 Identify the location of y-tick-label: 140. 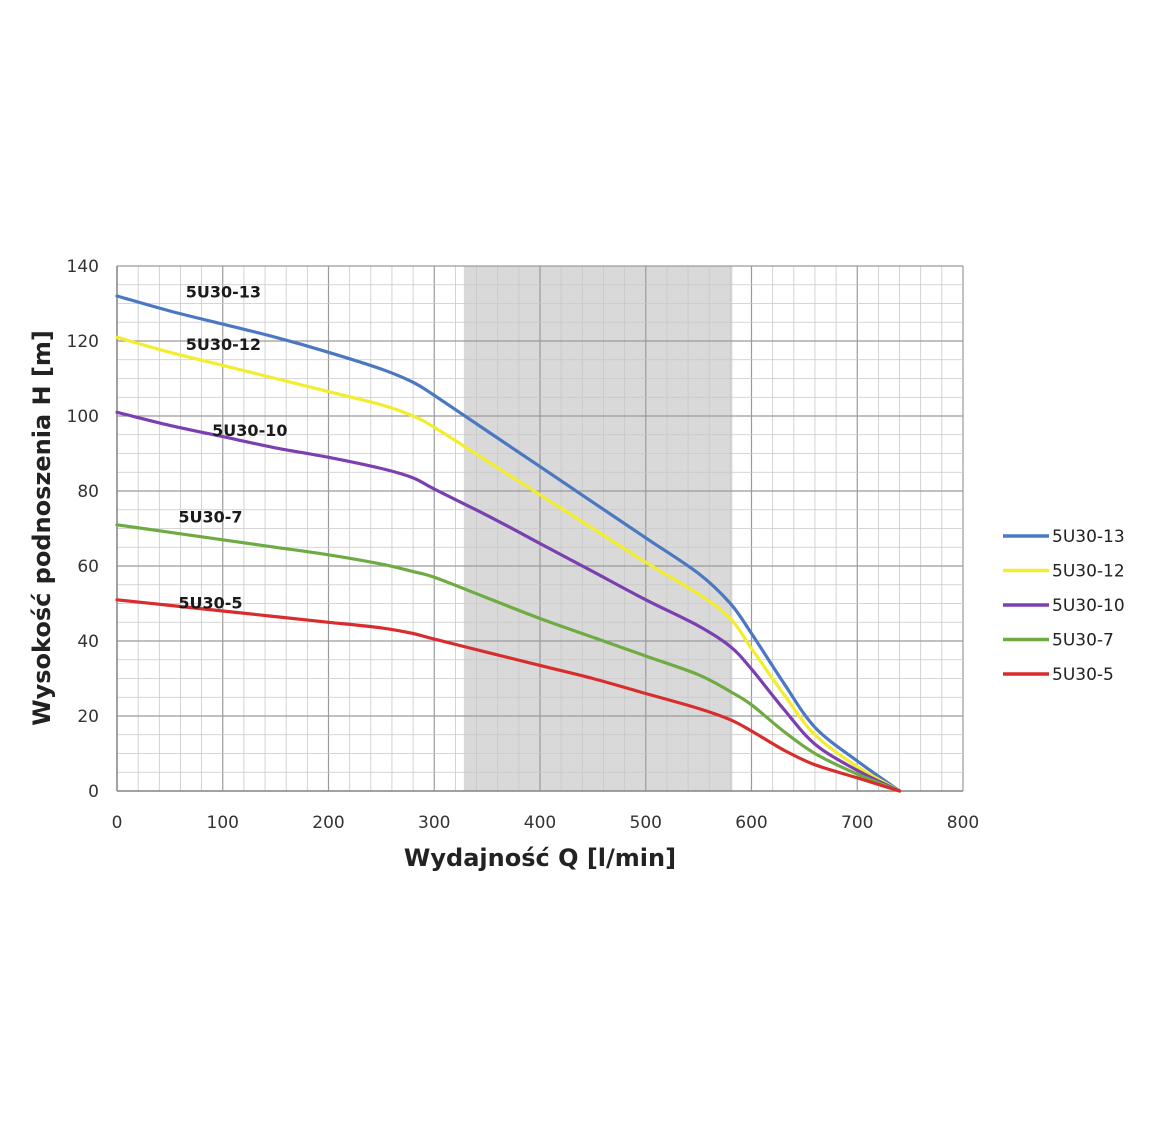
(83, 267).